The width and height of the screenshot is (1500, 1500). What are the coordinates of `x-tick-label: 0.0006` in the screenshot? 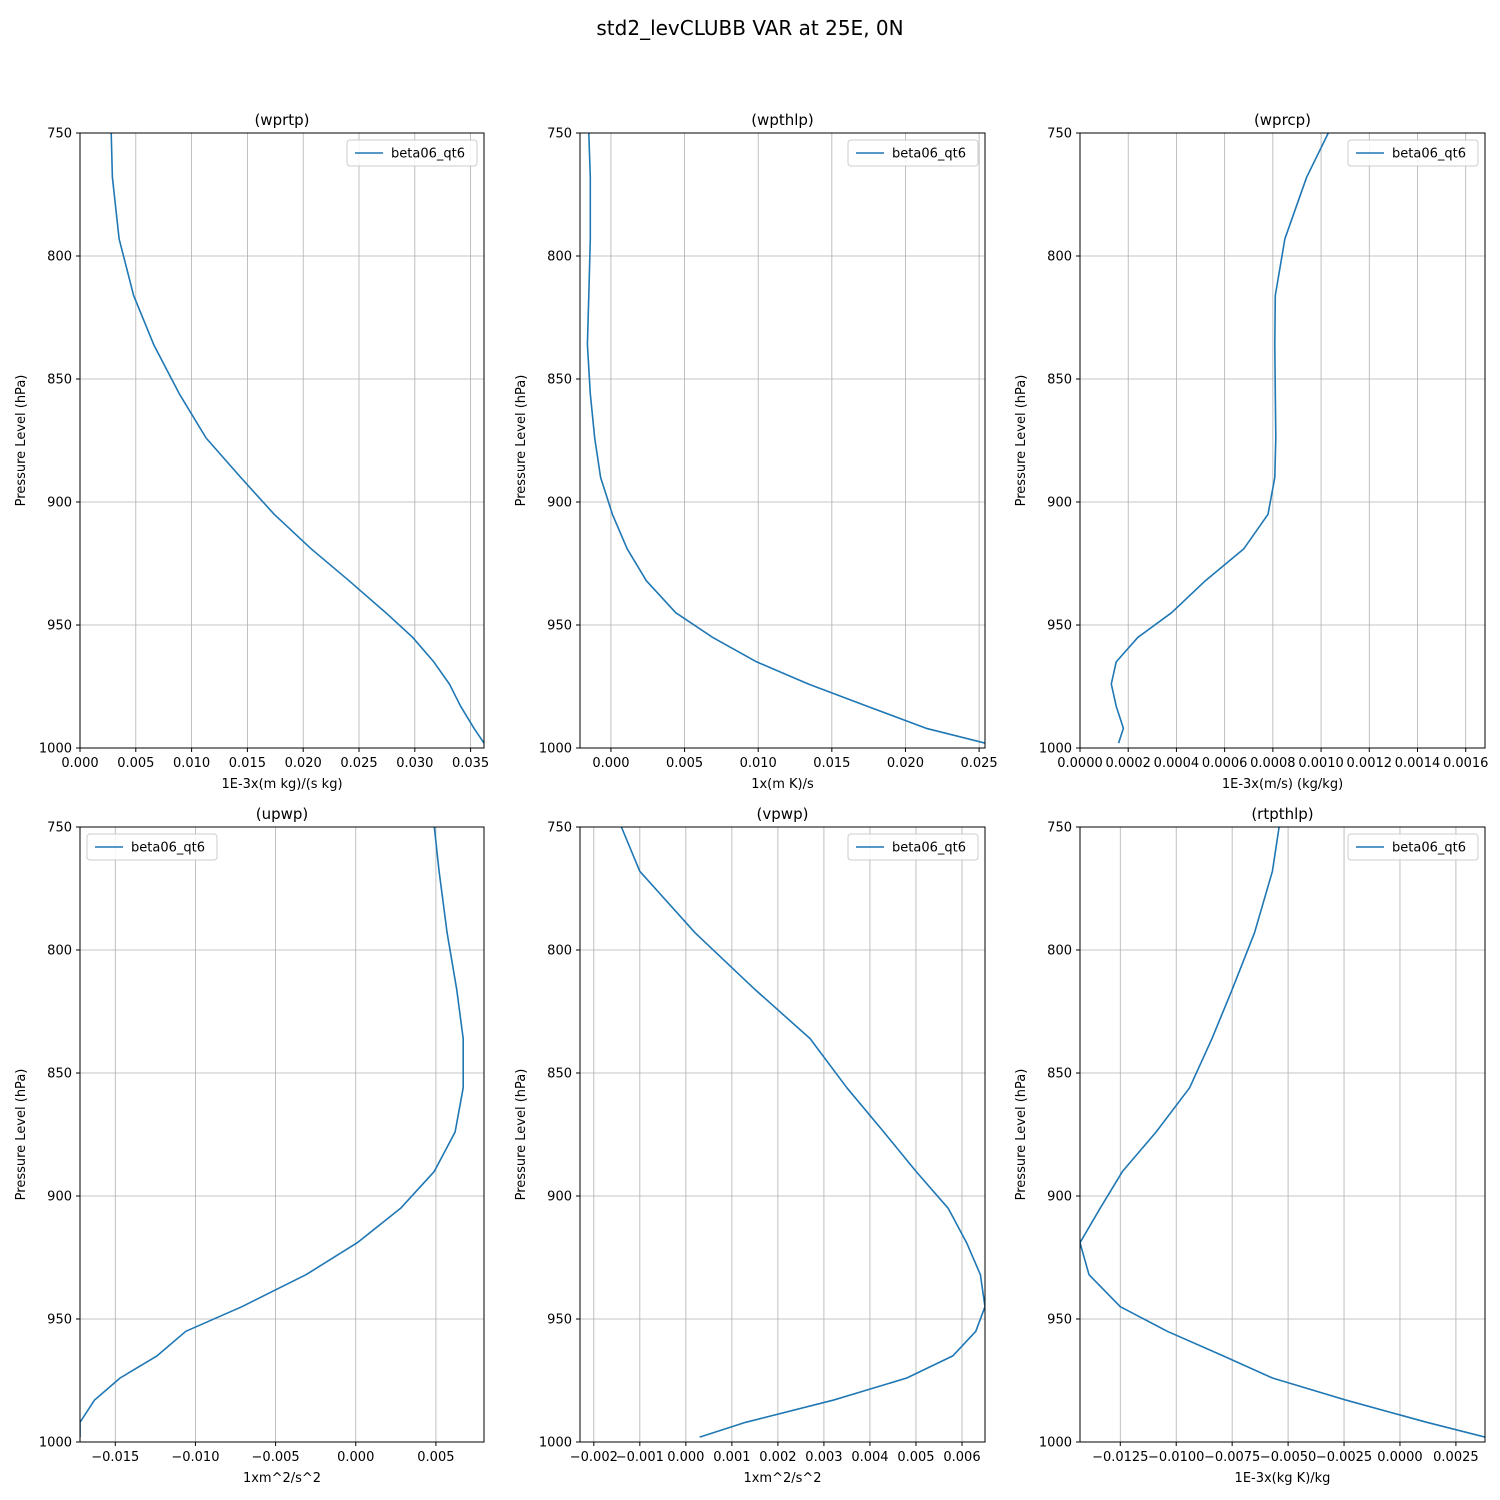 It's located at (1225, 763).